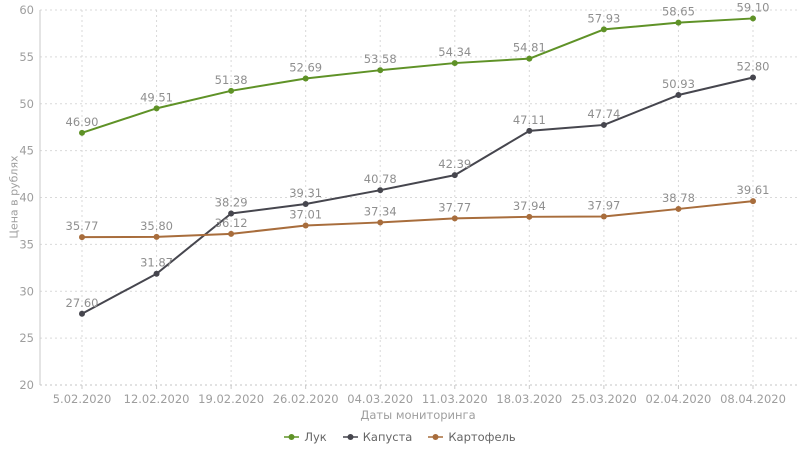  I want to click on data-label: 37.94, so click(529, 206).